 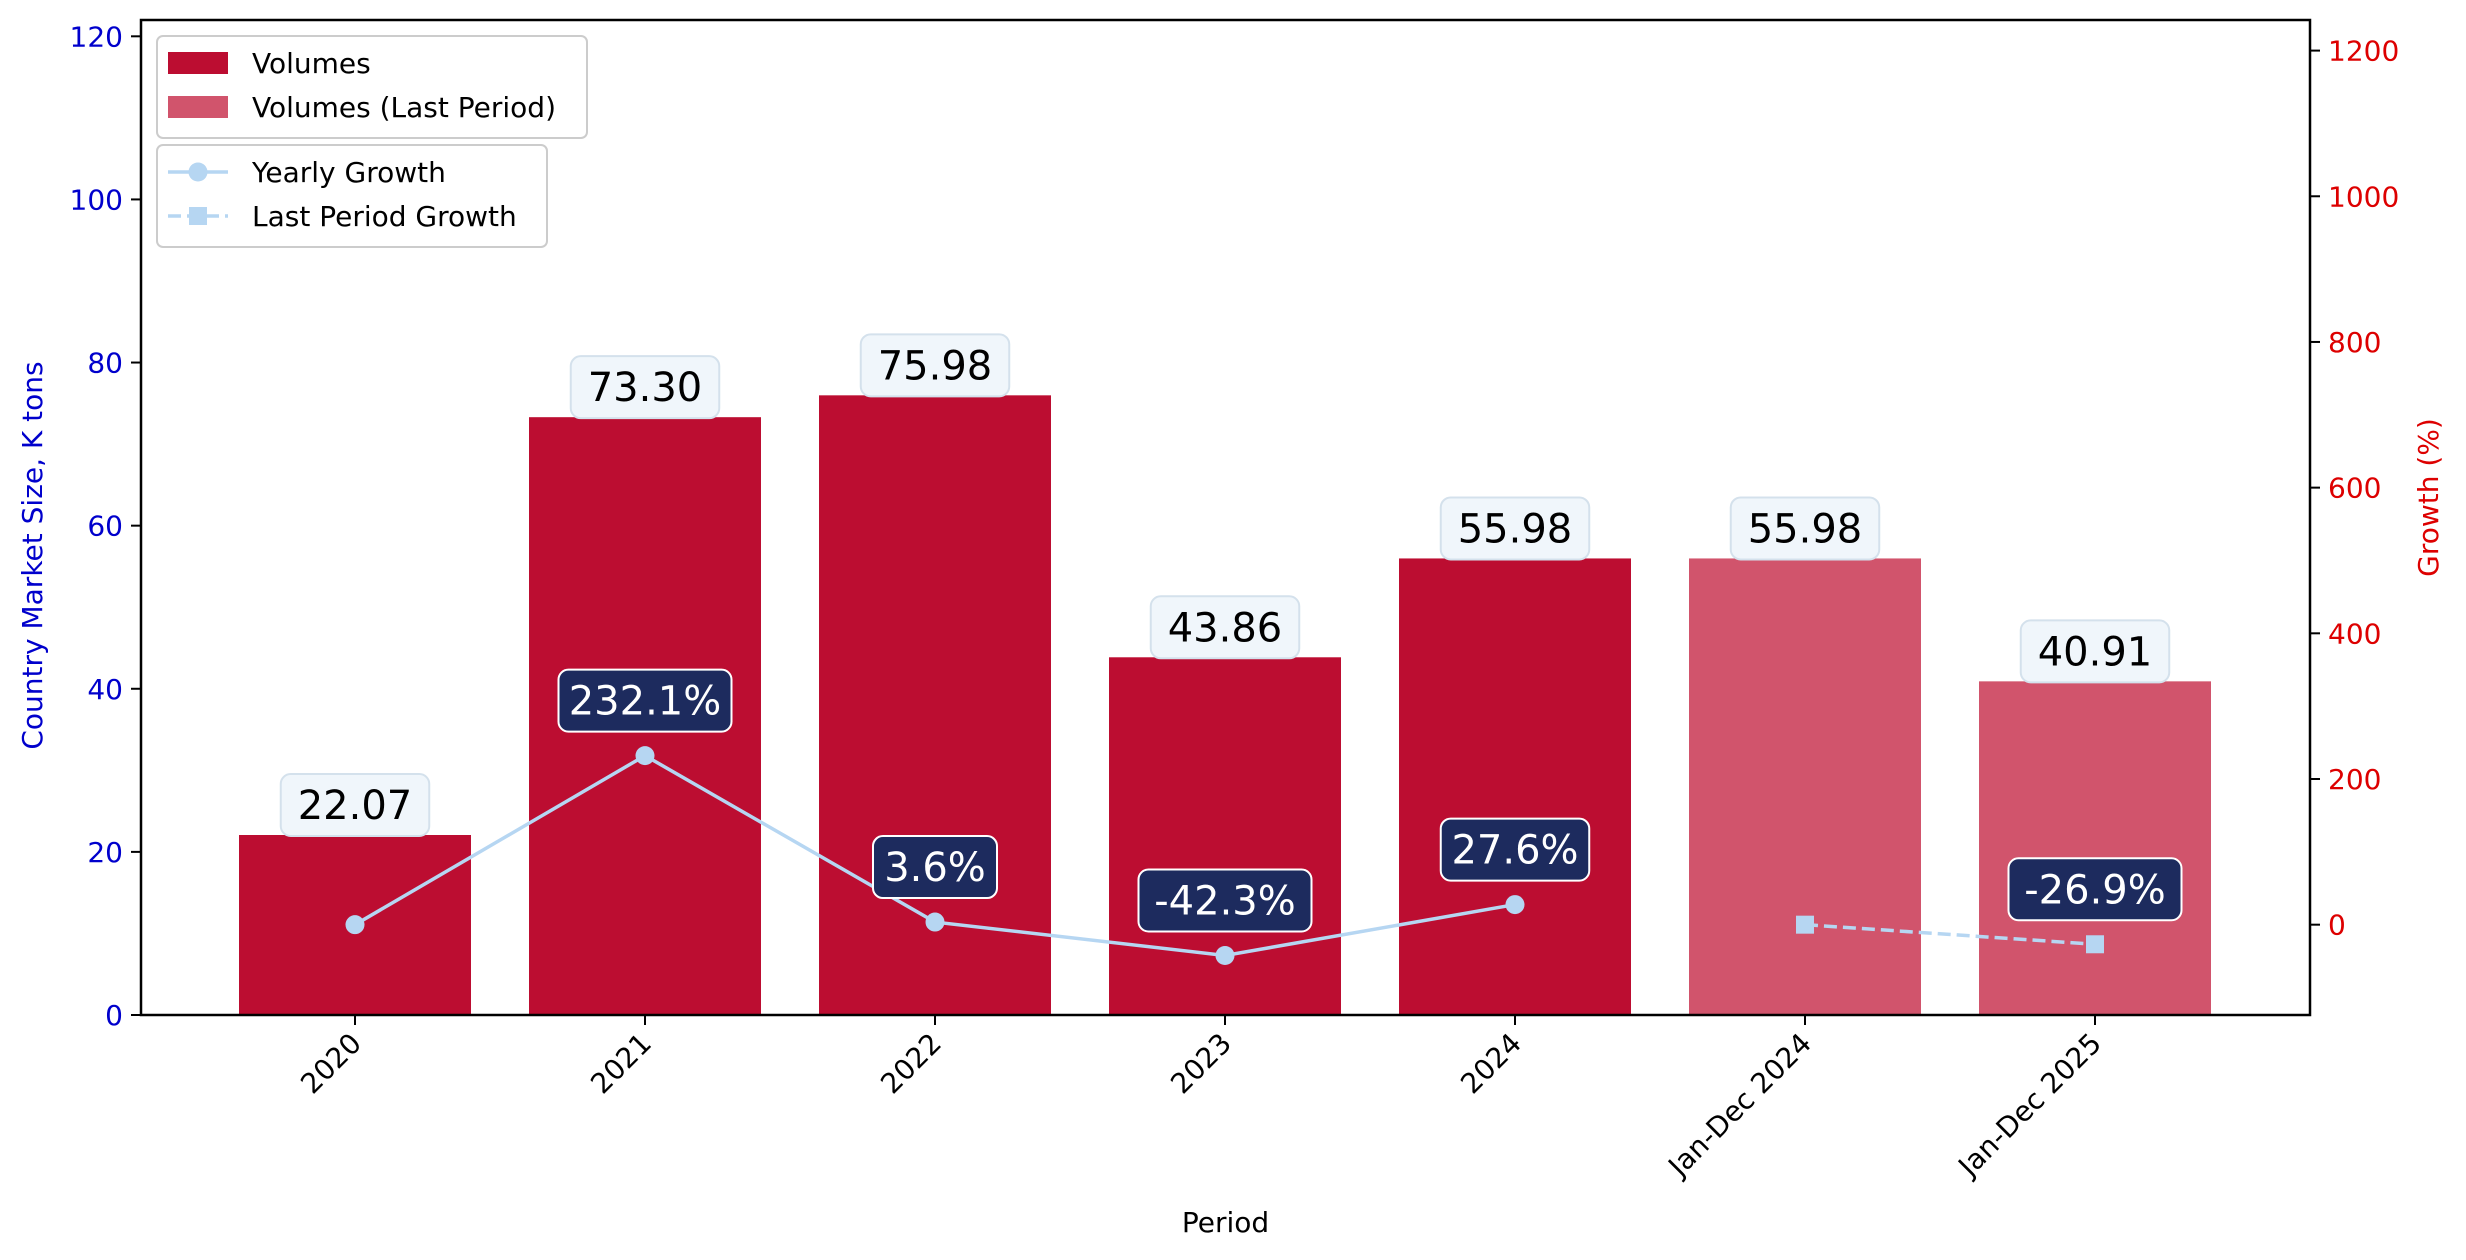 I want to click on y2-tick-label-800: 800, so click(x=2354, y=342).